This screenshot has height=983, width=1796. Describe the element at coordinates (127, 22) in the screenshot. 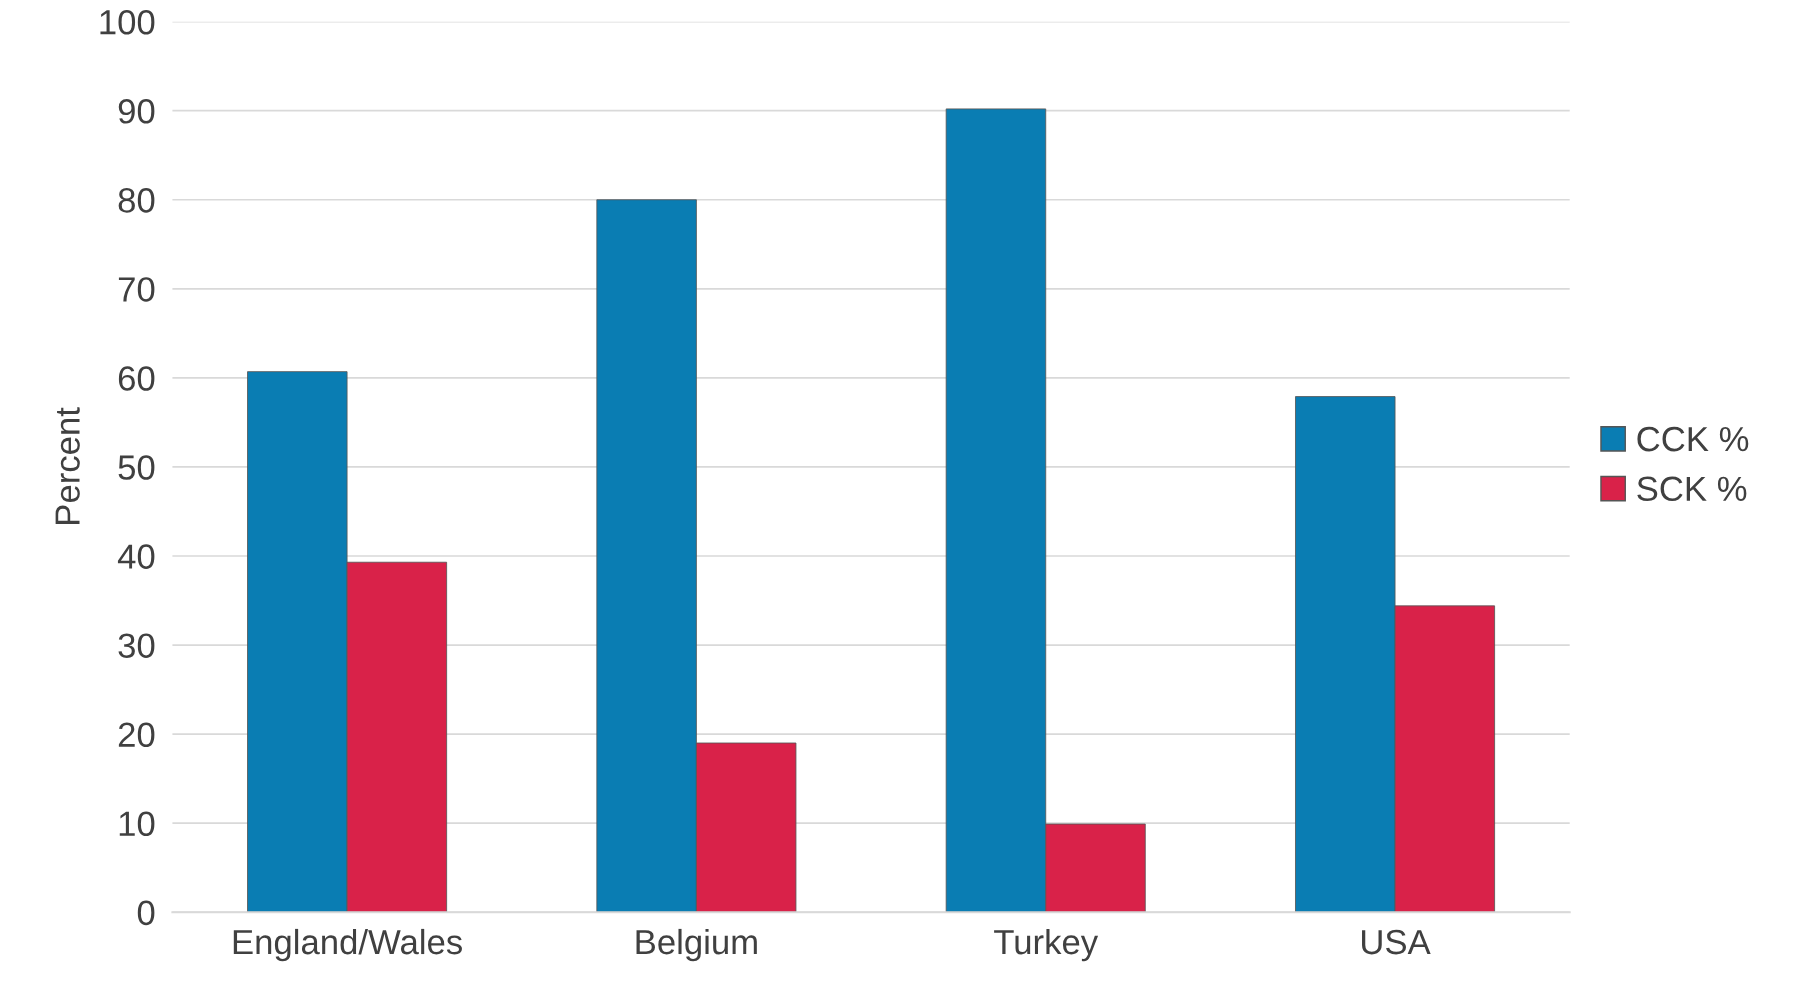

I see `y-tick-label: 100` at that location.